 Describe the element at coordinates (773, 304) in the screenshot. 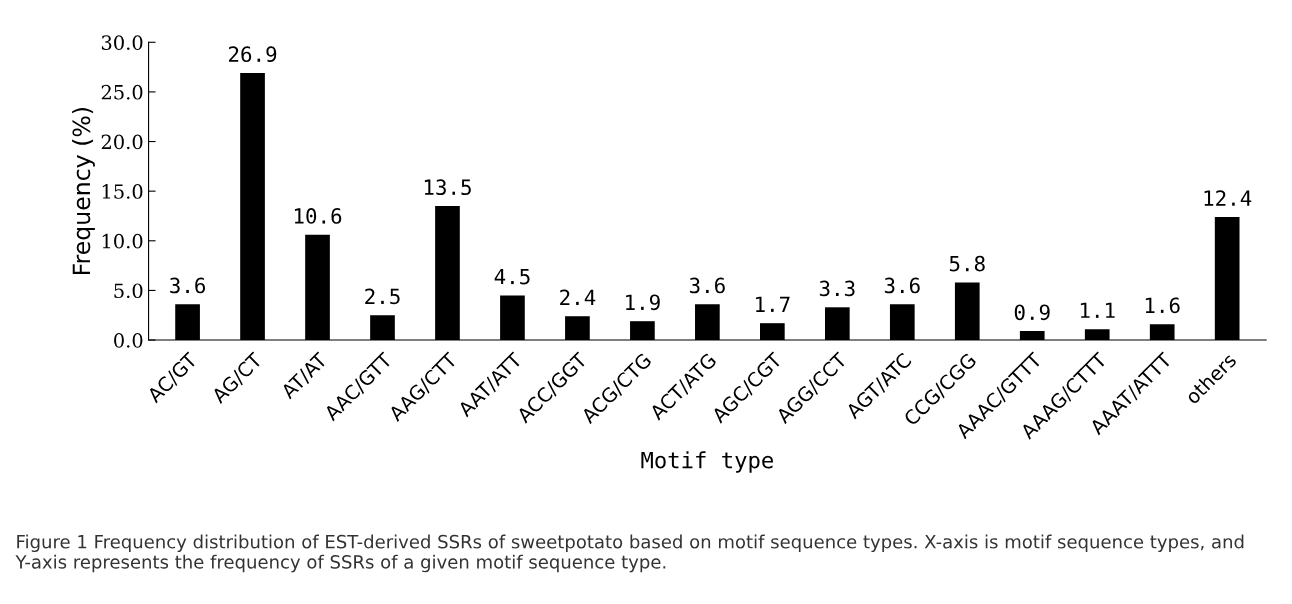

I see `data-label: 1.7` at that location.